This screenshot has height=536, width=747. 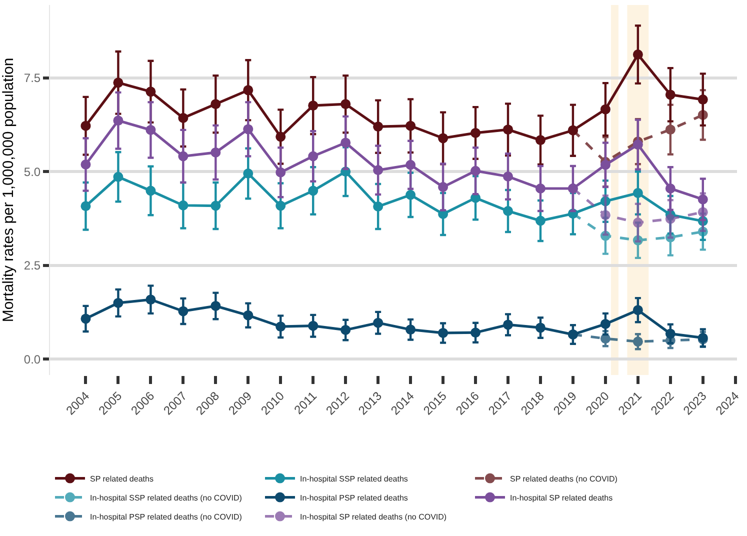 I want to click on legend-label: In-hospital SP related deaths (no COVID), so click(x=373, y=517).